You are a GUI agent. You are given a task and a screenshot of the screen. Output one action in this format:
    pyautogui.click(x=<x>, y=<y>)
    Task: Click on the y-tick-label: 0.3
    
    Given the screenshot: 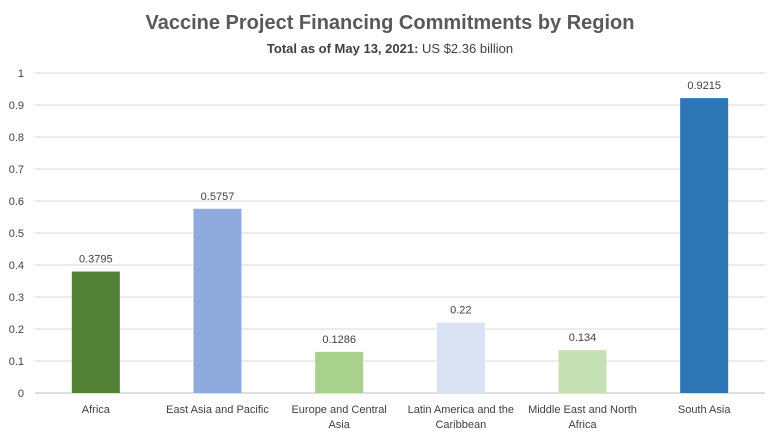 What is the action you would take?
    pyautogui.click(x=16, y=298)
    